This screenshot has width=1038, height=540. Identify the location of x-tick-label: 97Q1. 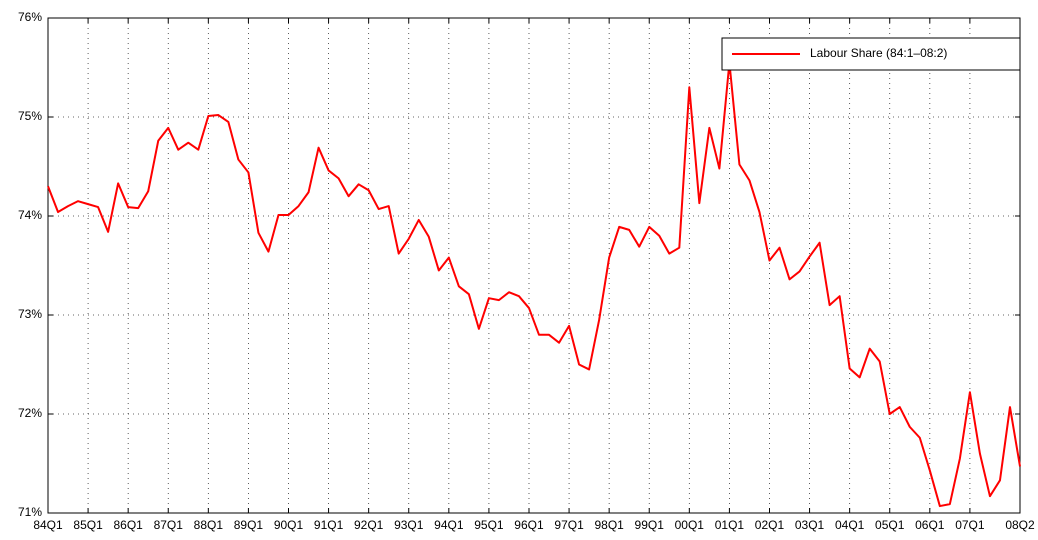
(569, 525).